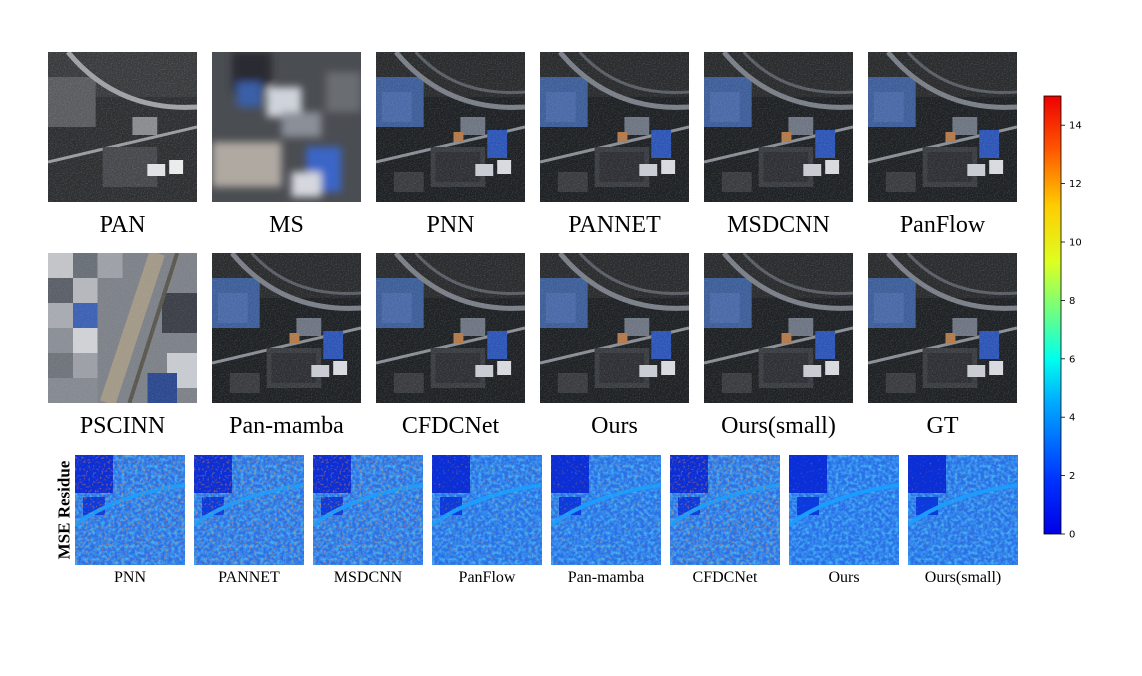 This screenshot has width=1142, height=676. I want to click on residue-panflow, so click(487, 510).